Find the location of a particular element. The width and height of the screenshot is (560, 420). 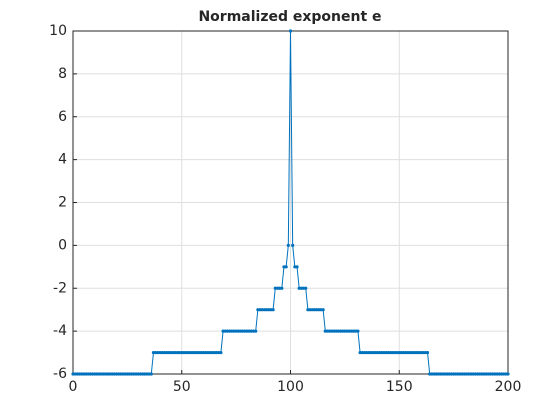

y-tick-label: -6 is located at coordinates (60, 374).